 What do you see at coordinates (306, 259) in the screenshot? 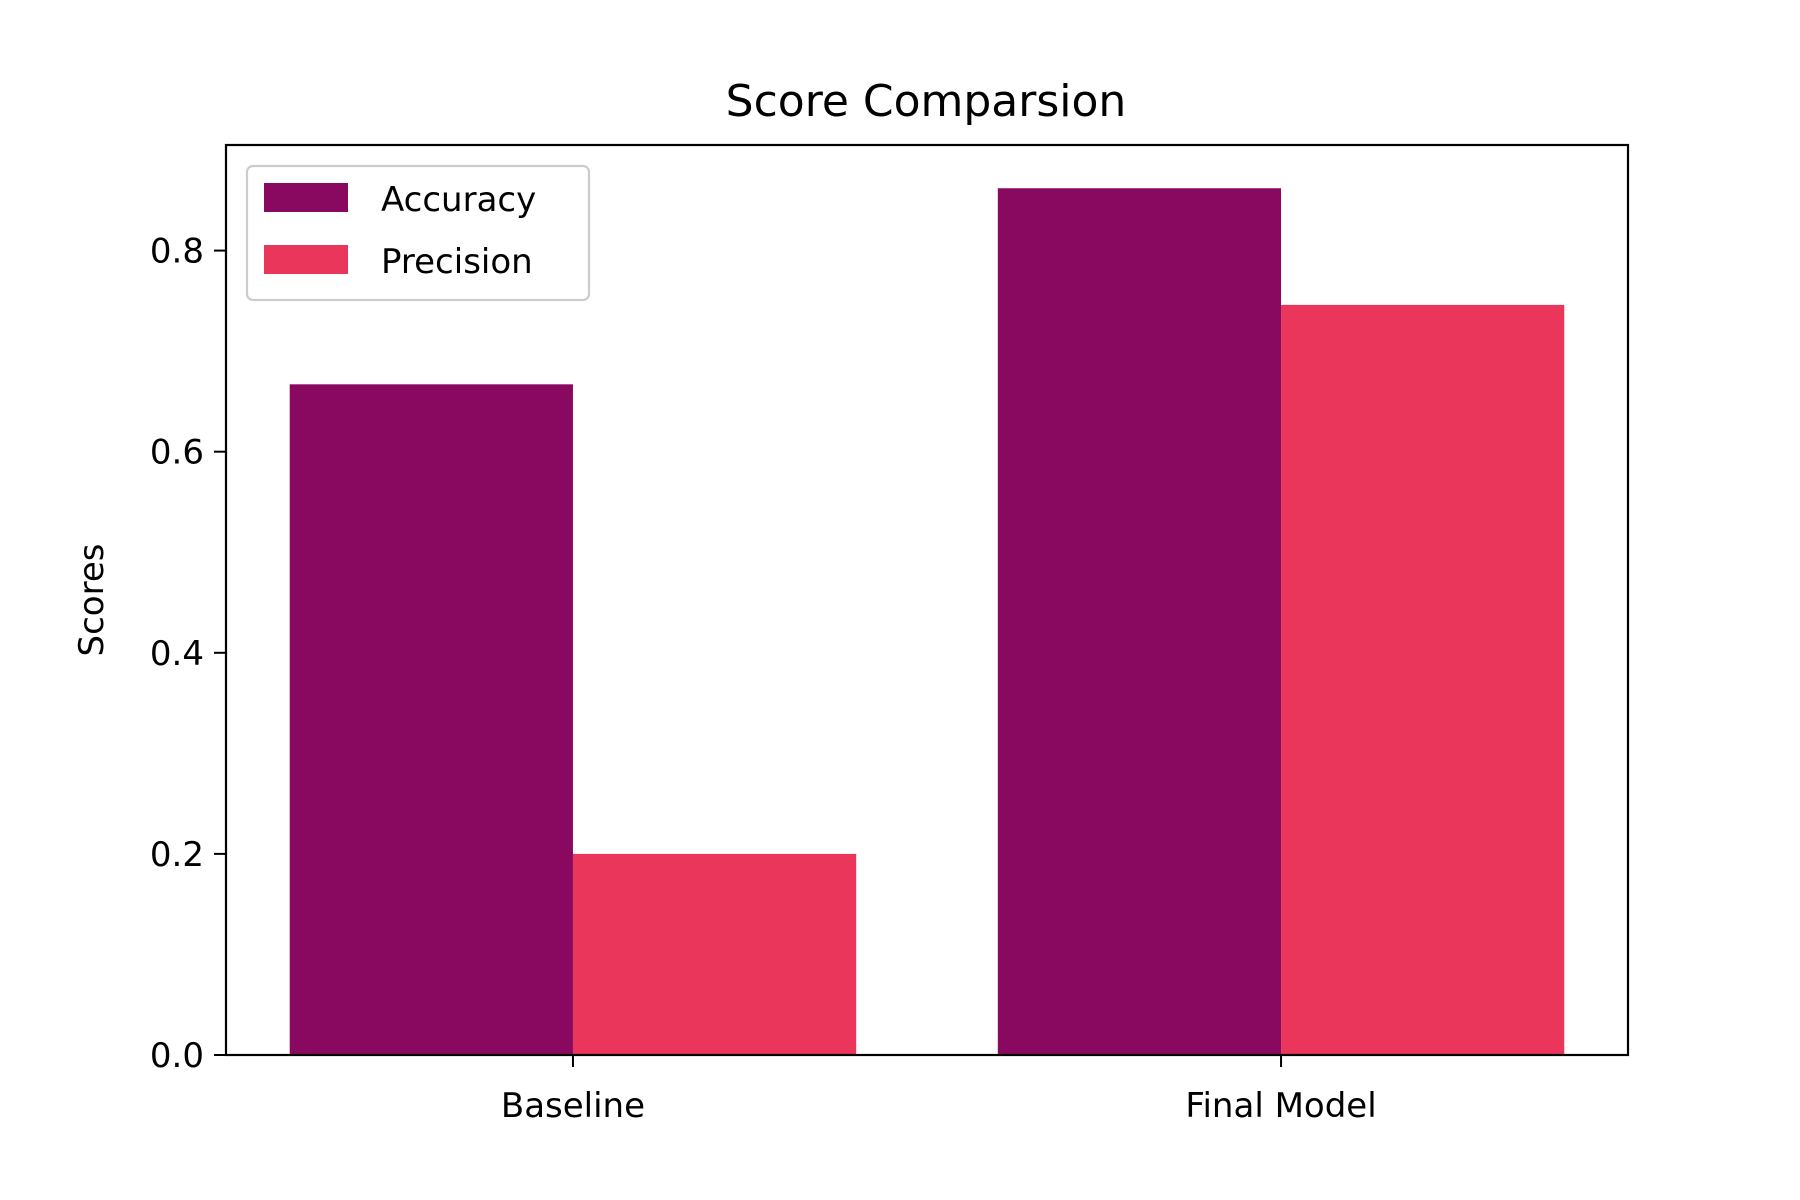
I see `legend-swatch-precision` at bounding box center [306, 259].